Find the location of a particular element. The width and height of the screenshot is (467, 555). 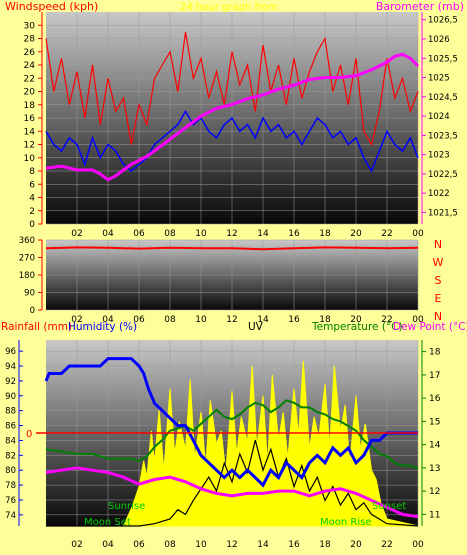

moon-rise-label: Moon Rise is located at coordinates (345, 522).